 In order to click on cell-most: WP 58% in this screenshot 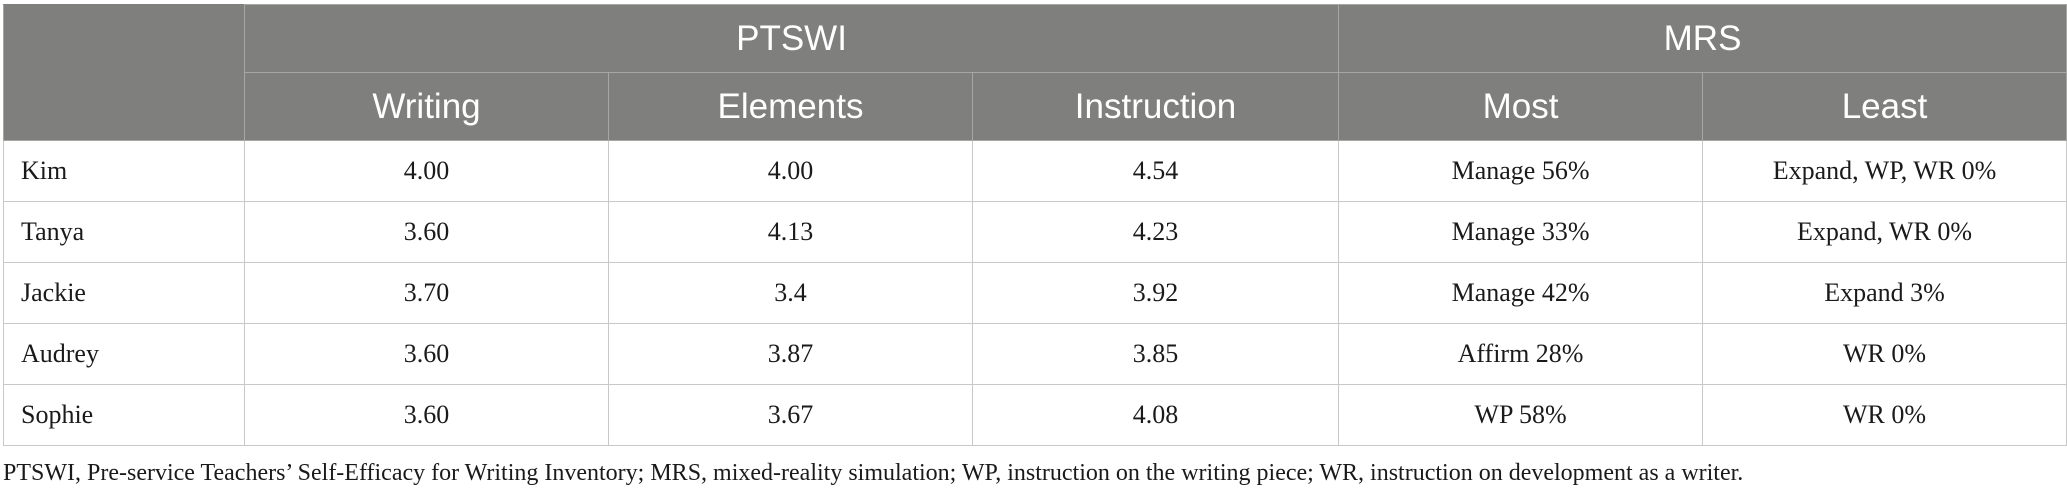, I will do `click(1521, 415)`.